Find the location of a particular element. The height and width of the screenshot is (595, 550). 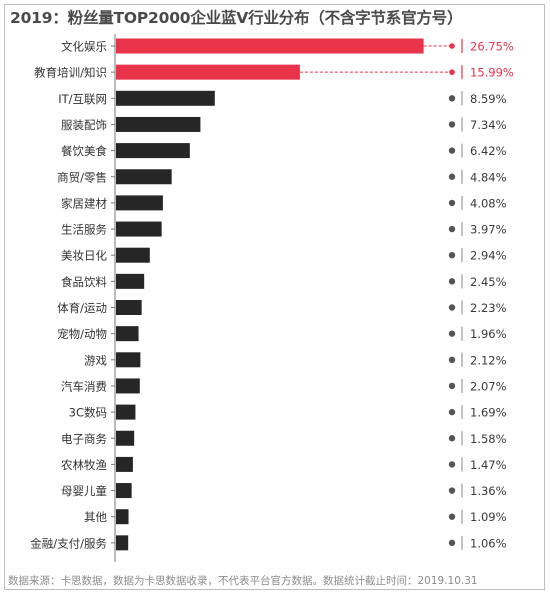

category-label: 电子商务 is located at coordinates (84, 439).